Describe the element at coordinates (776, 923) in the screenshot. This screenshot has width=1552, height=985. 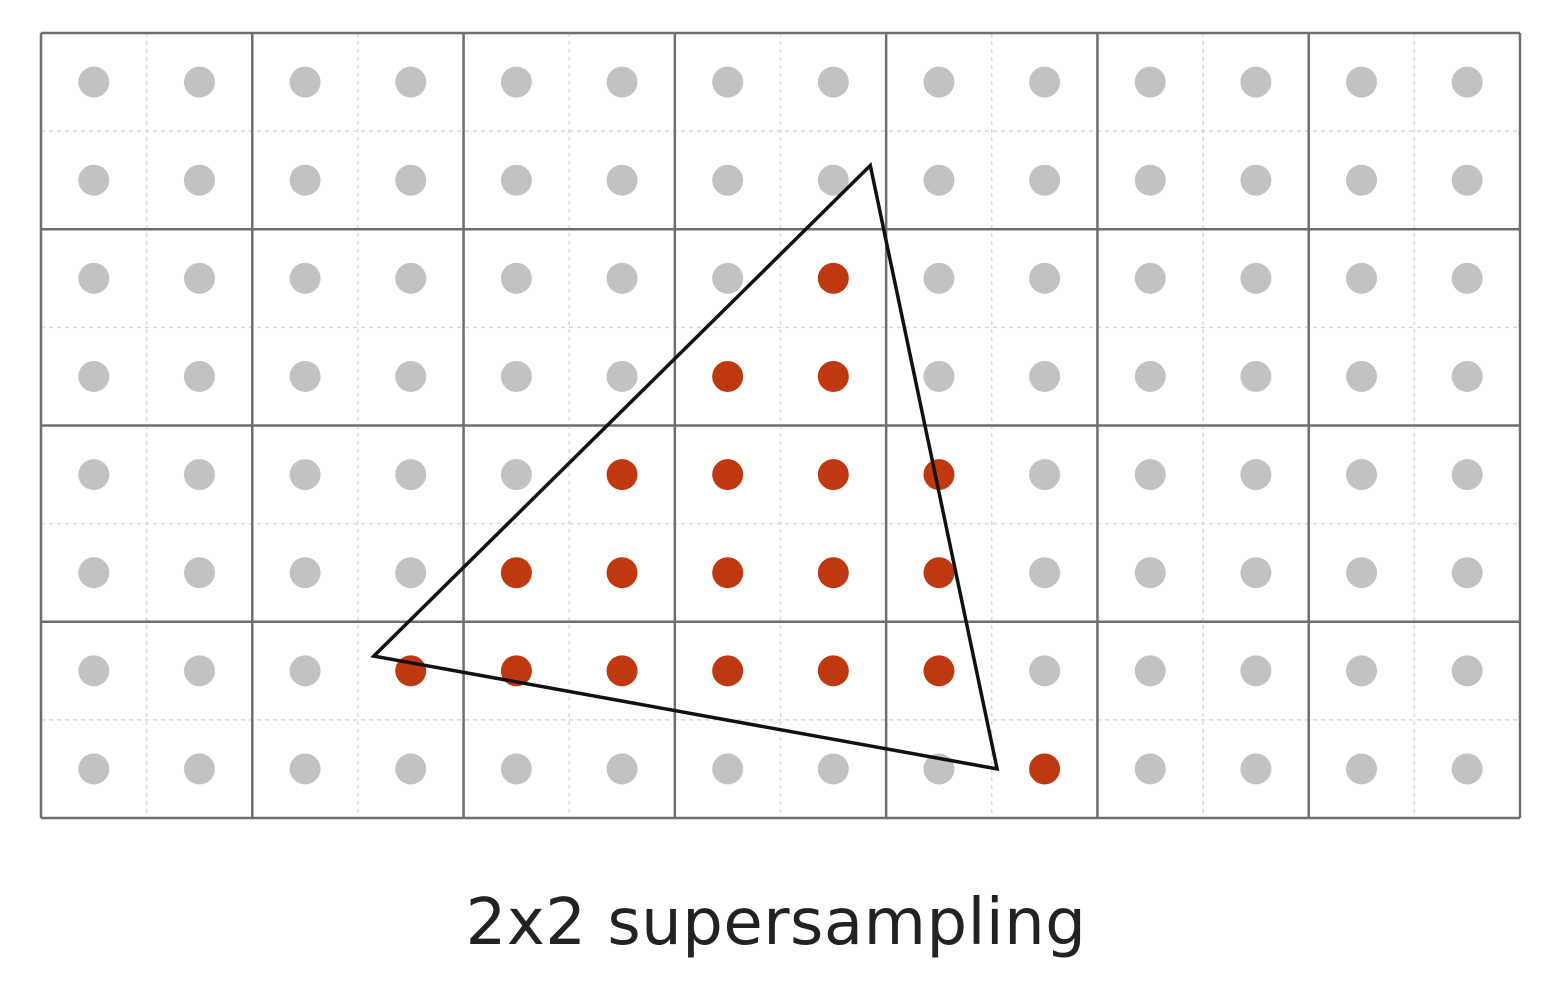
I see `caption: 2x2 supersampling` at that location.